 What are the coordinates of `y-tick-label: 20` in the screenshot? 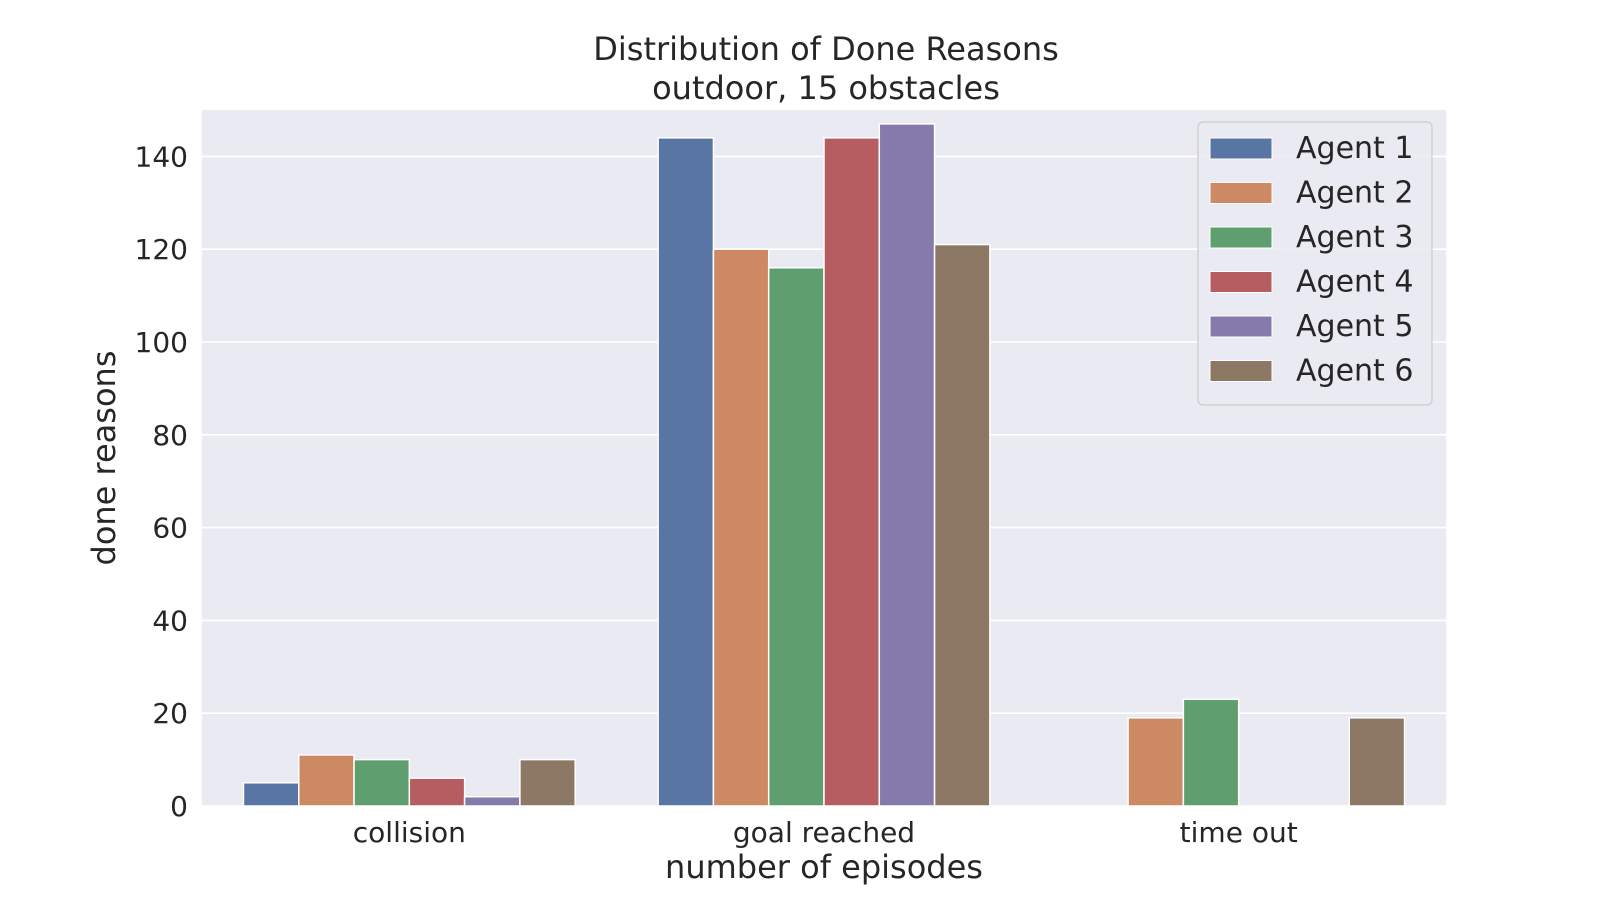 It's located at (170, 713).